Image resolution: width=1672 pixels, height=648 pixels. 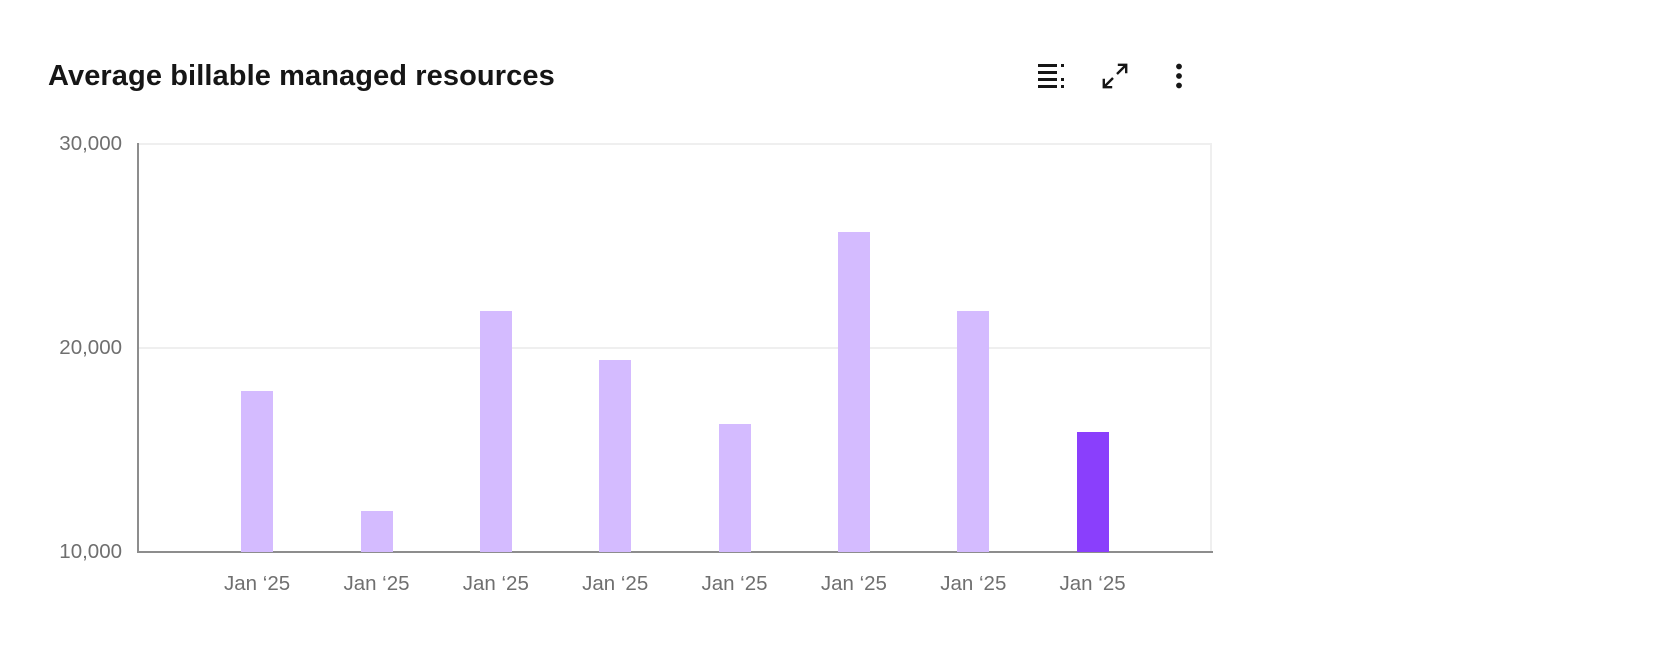 I want to click on overflow-menu-button, so click(x=1179, y=77).